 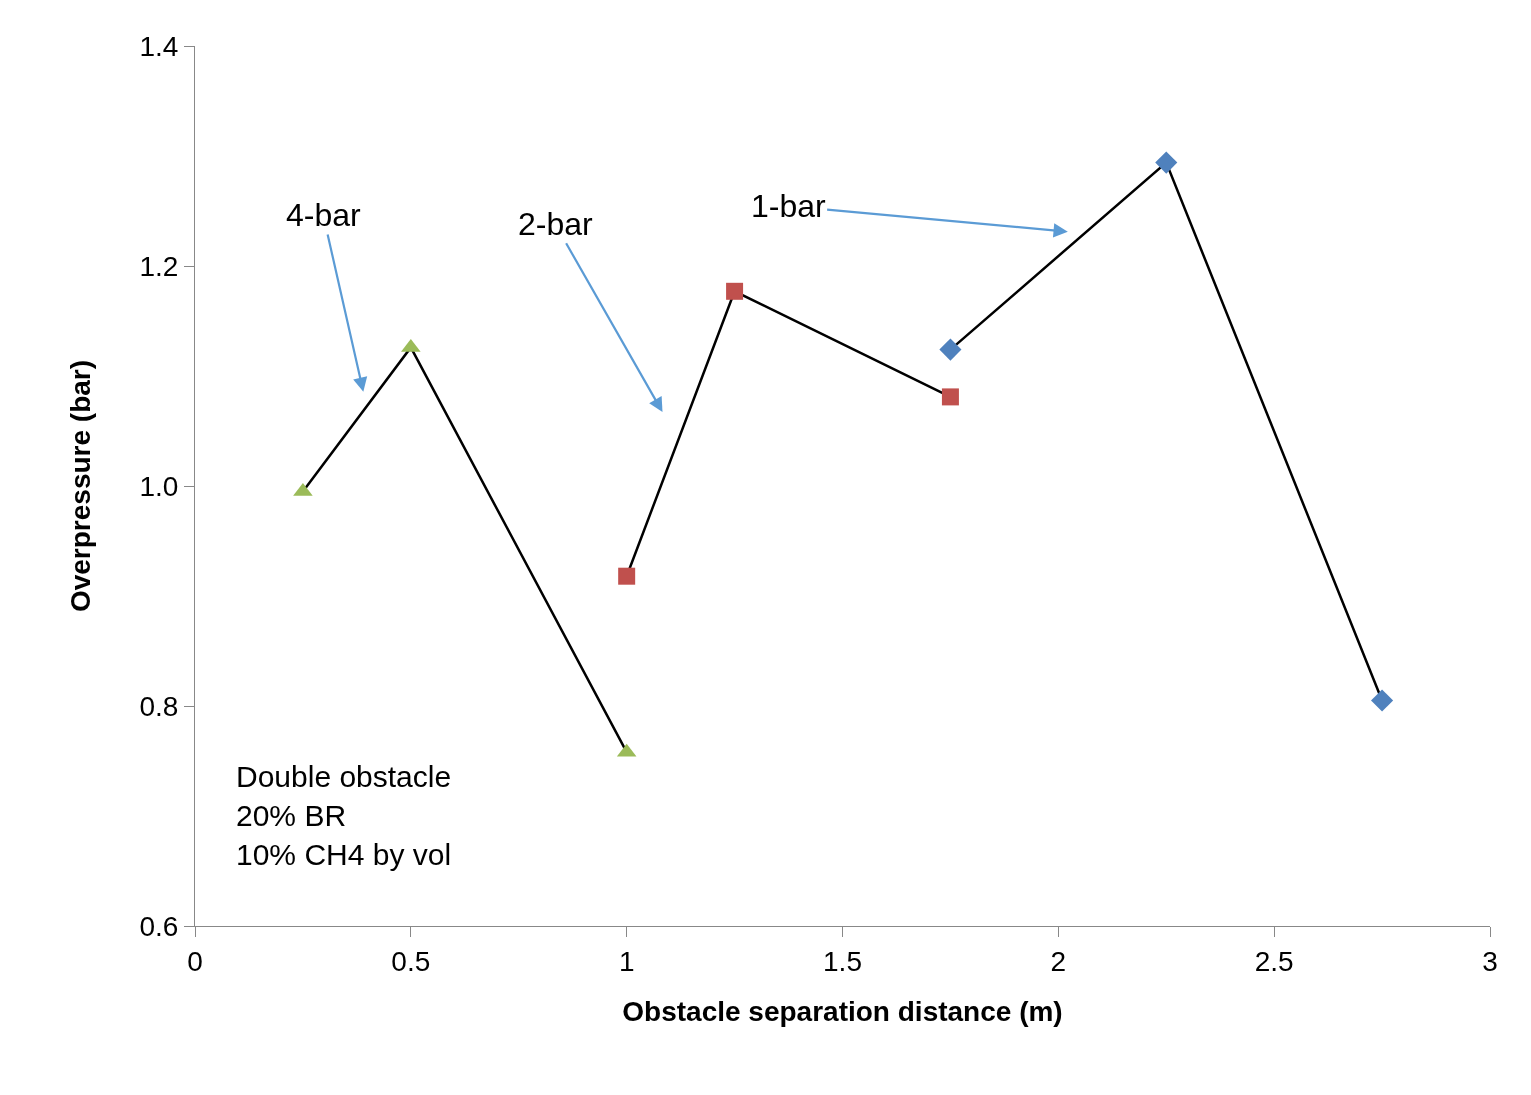 What do you see at coordinates (195, 961) in the screenshot?
I see `x-tick-label: 0` at bounding box center [195, 961].